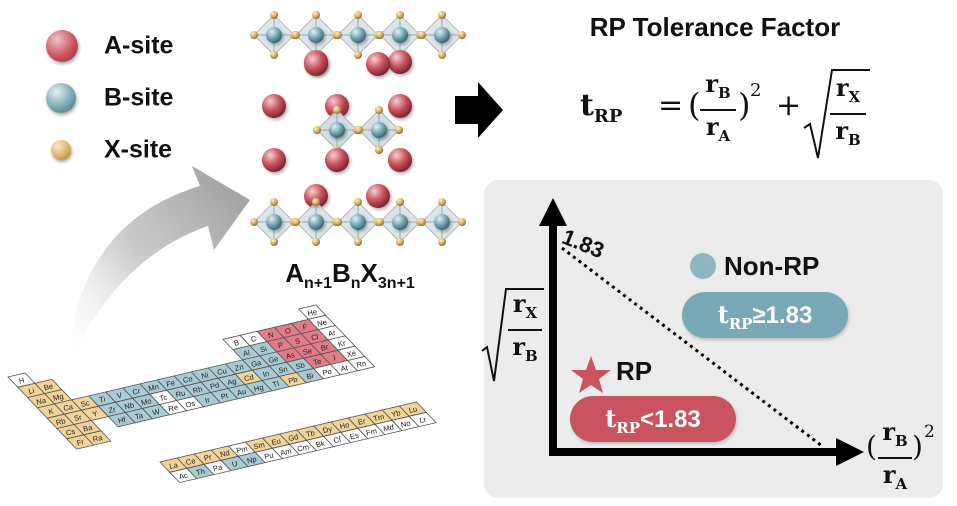 The width and height of the screenshot is (957, 506). What do you see at coordinates (157, 412) in the screenshot?
I see `element-symbol: W` at bounding box center [157, 412].